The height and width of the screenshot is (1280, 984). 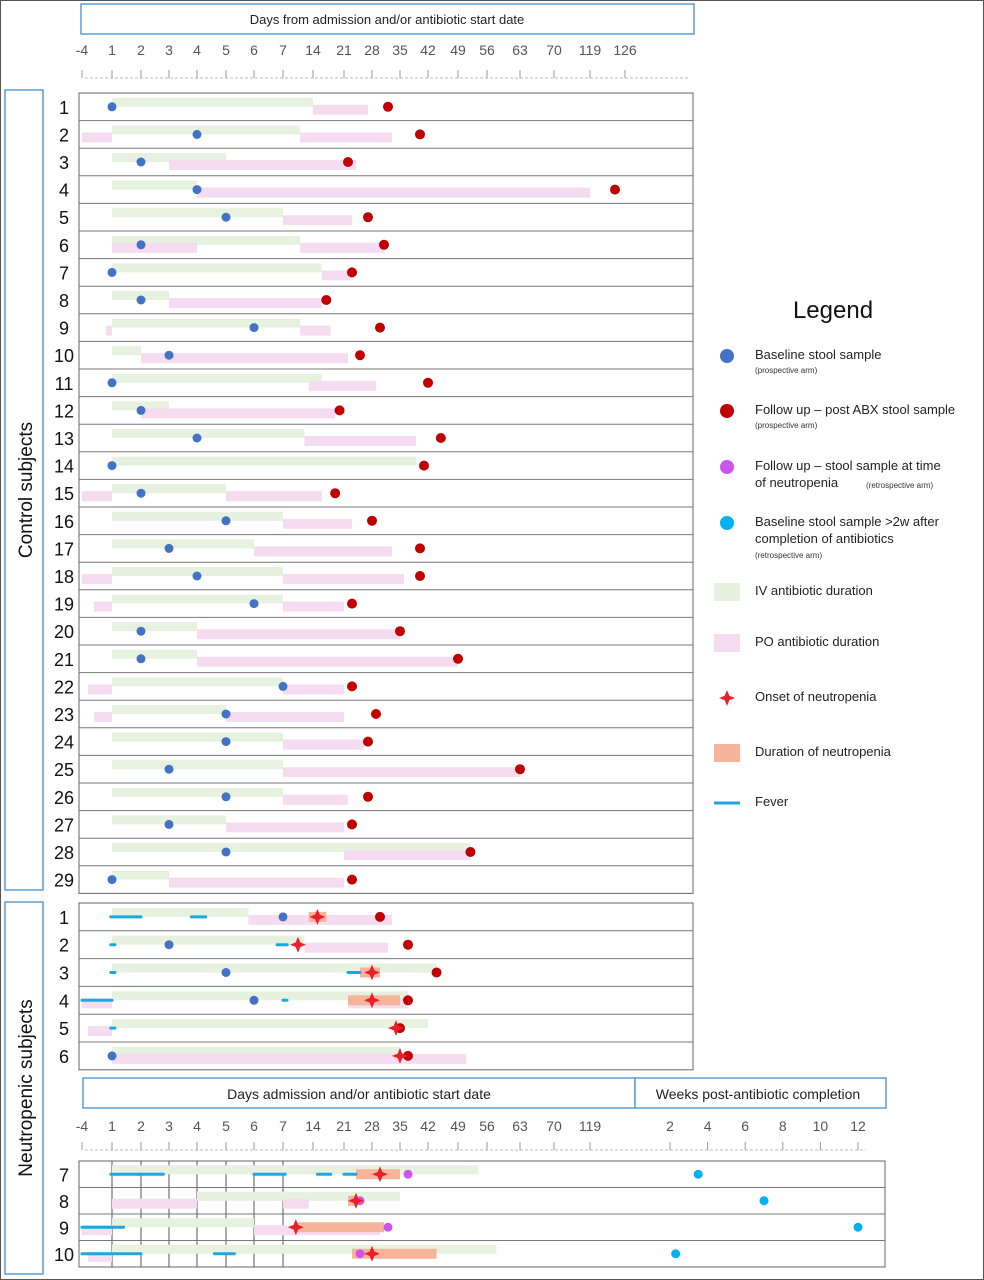 What do you see at coordinates (64, 1057) in the screenshot?
I see `subject-id: 6` at bounding box center [64, 1057].